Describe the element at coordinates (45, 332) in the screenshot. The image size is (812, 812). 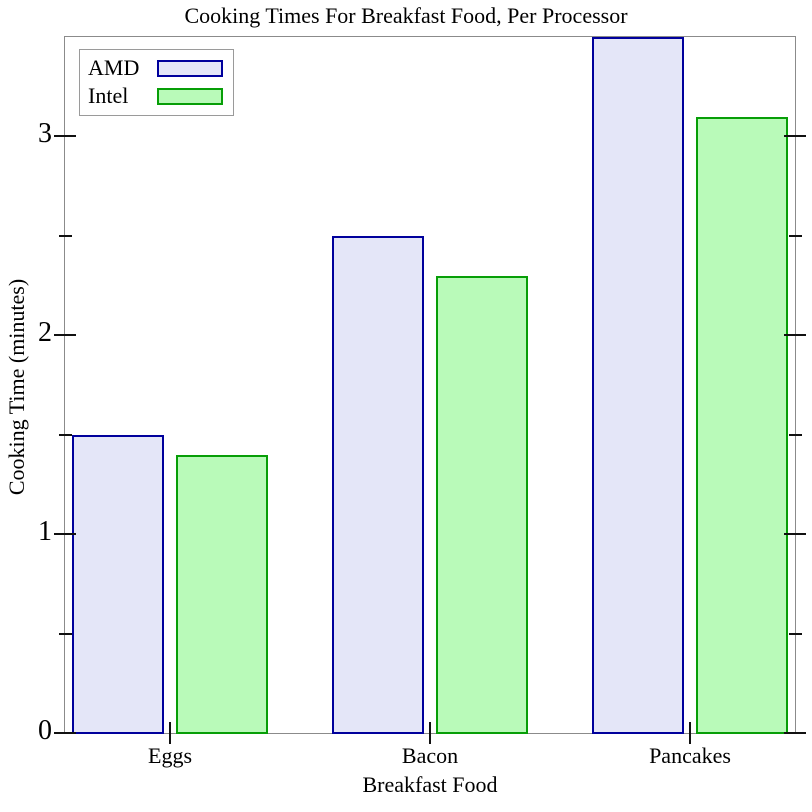
I see `y-tick-label: 2` at that location.